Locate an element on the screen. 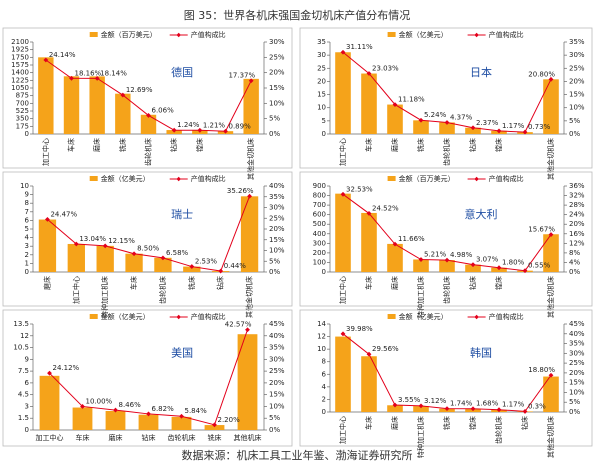 Image resolution: width=595 pixels, height=468 pixels. y-tick-label: 6 is located at coordinates (27, 383).